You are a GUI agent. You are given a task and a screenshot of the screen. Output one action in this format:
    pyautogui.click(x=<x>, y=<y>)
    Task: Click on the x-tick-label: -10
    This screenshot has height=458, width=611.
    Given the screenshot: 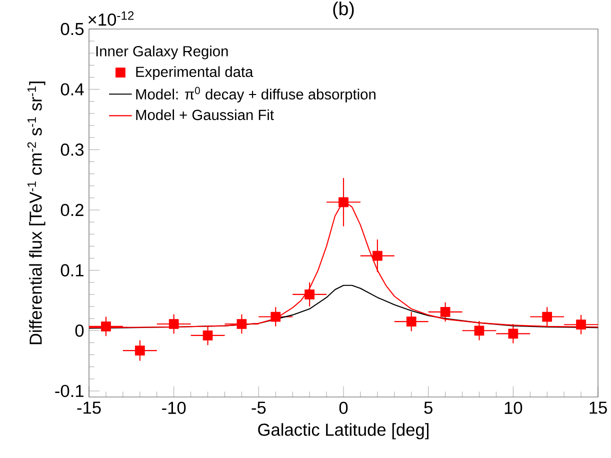 What is the action you would take?
    pyautogui.click(x=174, y=408)
    